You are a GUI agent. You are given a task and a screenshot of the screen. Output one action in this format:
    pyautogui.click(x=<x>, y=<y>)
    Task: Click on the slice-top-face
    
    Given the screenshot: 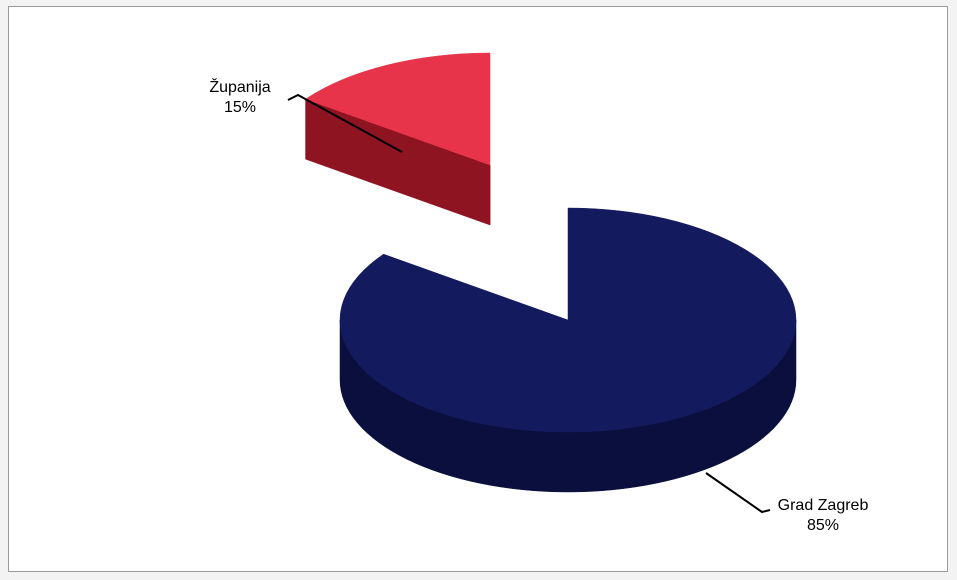 What is the action you would take?
    pyautogui.click(x=397, y=109)
    